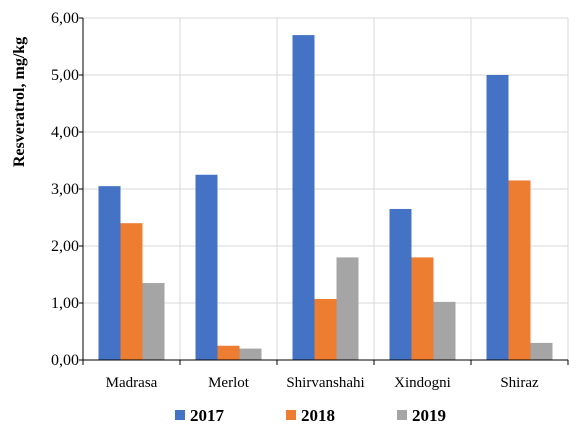 Image resolution: width=583 pixels, height=433 pixels. What do you see at coordinates (497, 217) in the screenshot?
I see `bar-2017-shiraz` at bounding box center [497, 217].